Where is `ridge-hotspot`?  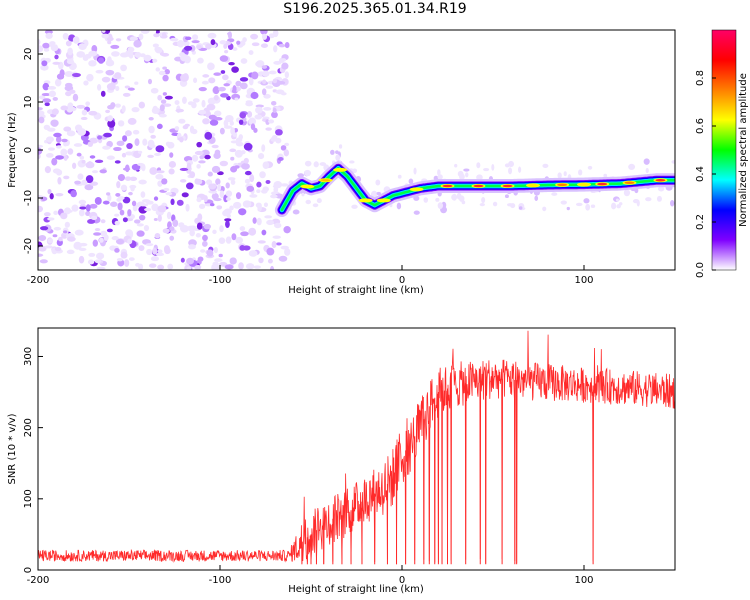
ridge-hotspot is located at coordinates (383, 200).